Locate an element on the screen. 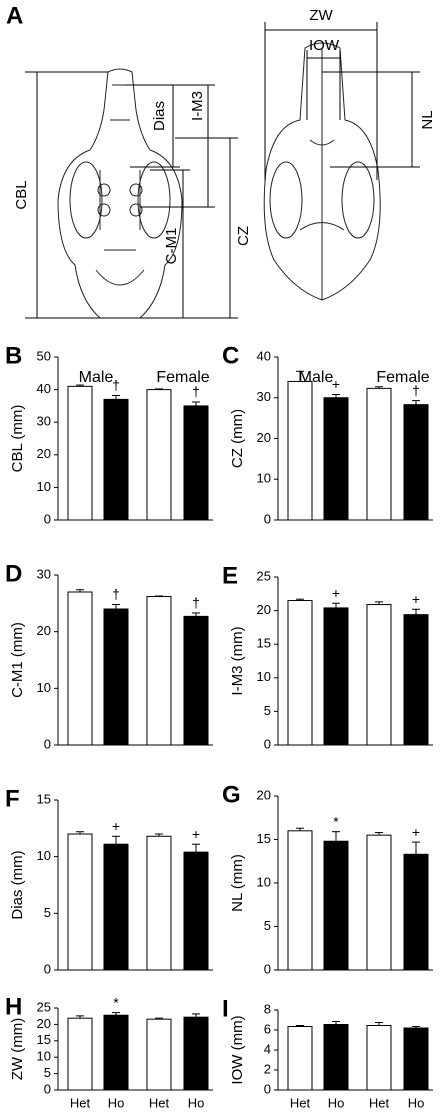 This screenshot has height=1112, width=440. measure-label: I-M3 is located at coordinates (197, 106).